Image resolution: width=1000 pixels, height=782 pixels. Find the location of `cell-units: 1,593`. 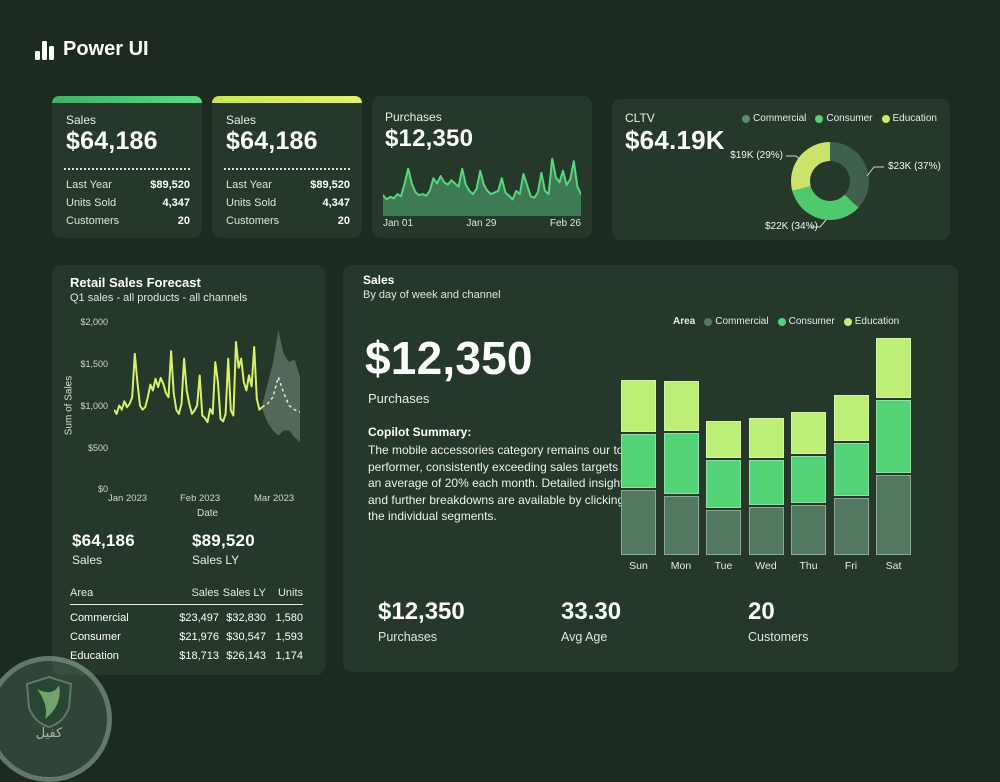

cell-units: 1,593 is located at coordinates (289, 636).